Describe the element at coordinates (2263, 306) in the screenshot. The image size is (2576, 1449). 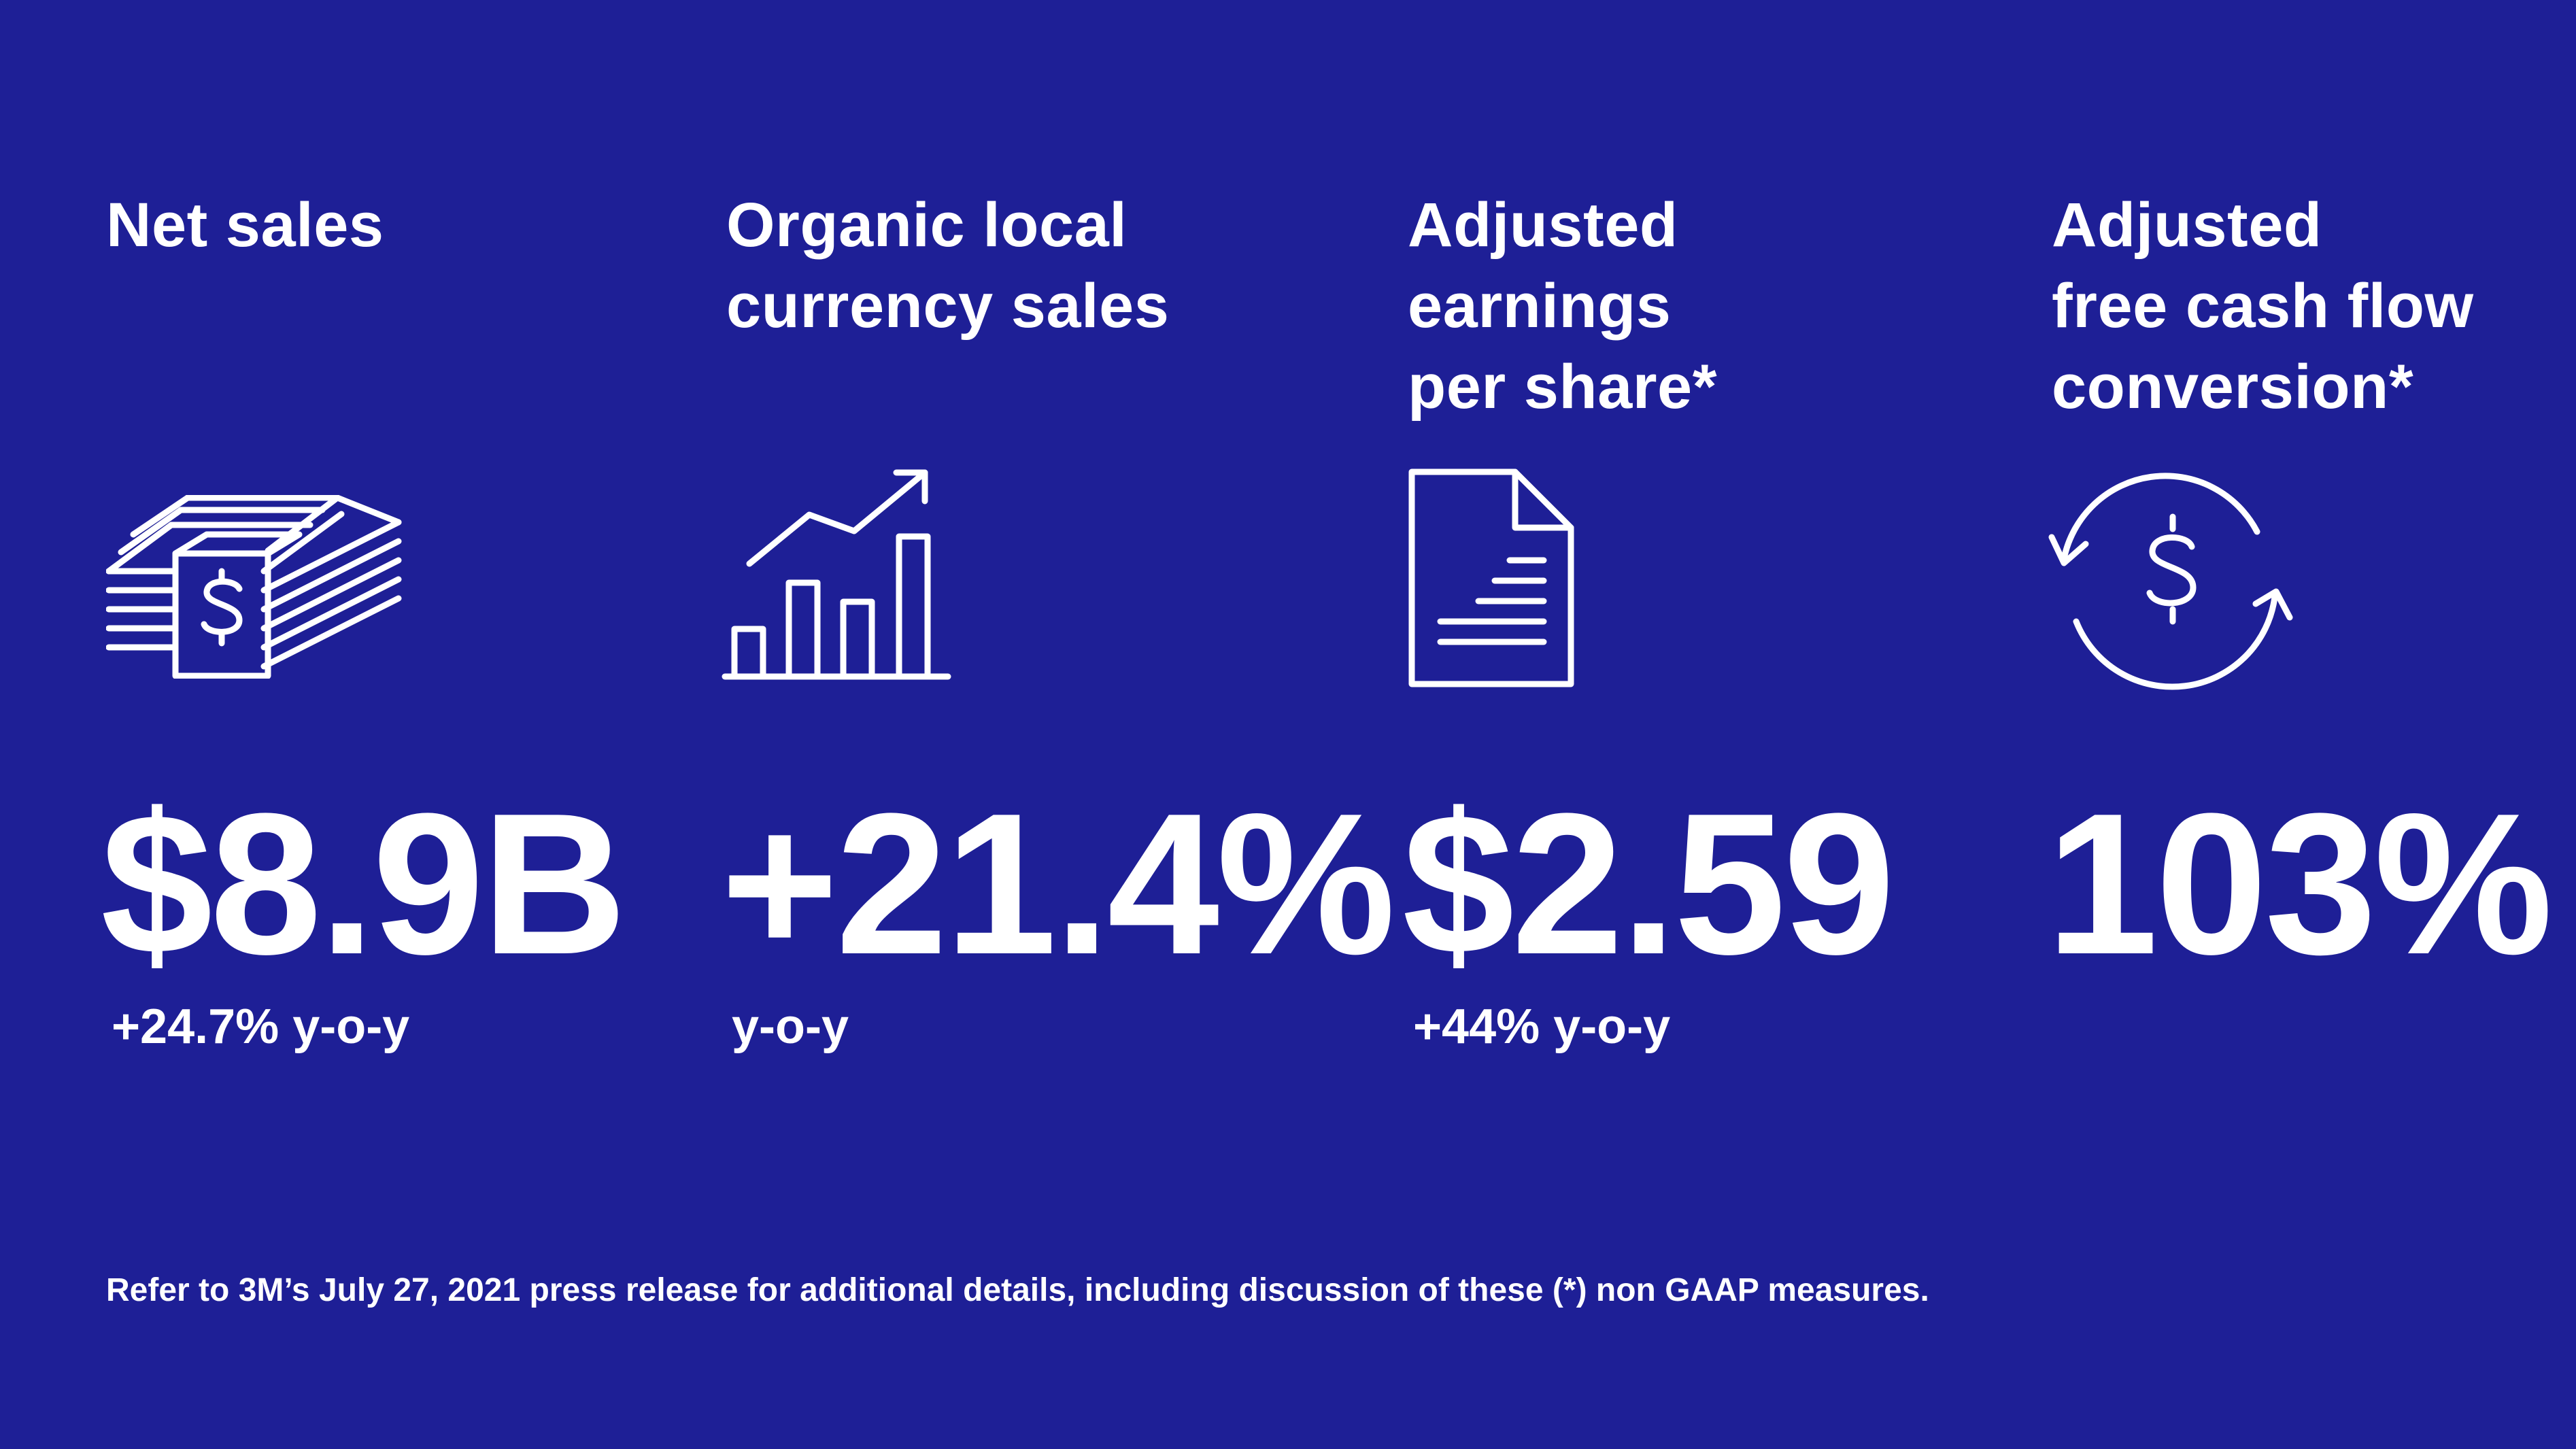
I see `metric-heading: Adjusted free cash flow conversion*` at that location.